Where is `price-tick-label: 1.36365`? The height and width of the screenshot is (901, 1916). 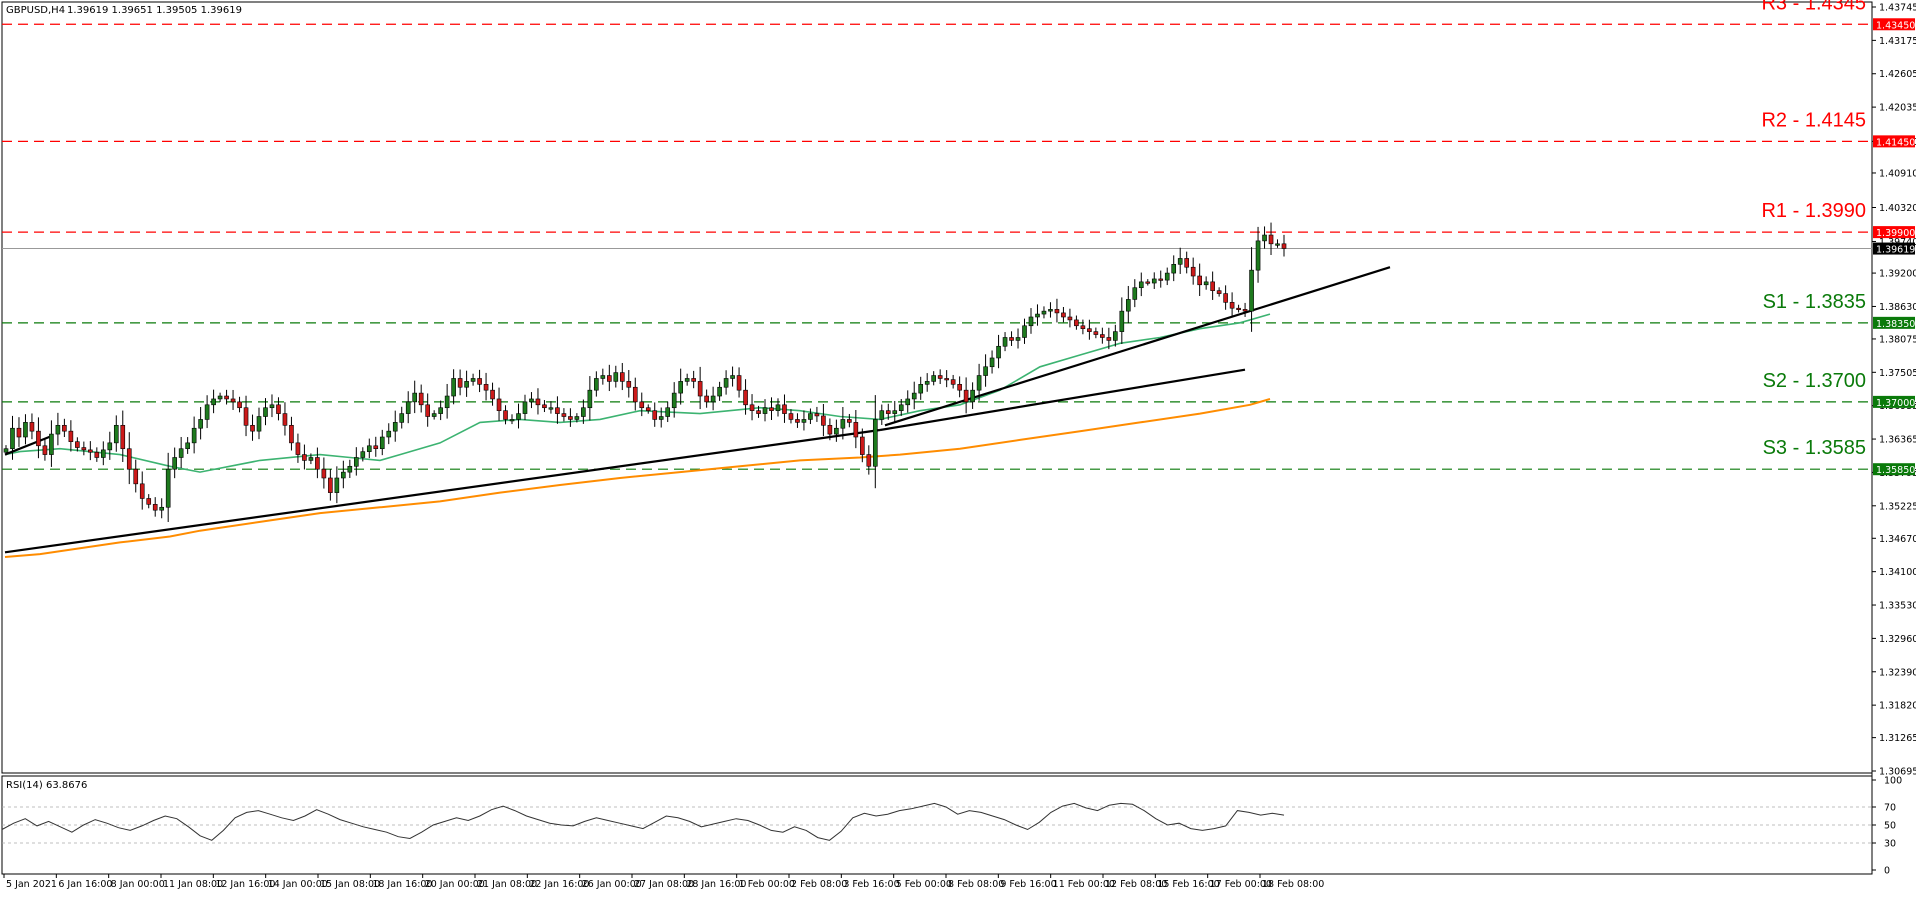 price-tick-label: 1.36365 is located at coordinates (1897, 440).